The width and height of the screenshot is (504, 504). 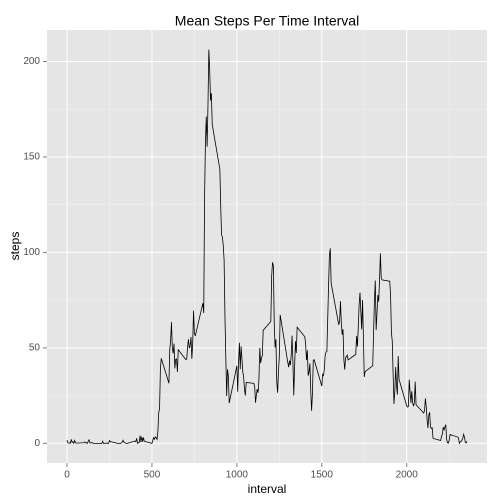 I want to click on x-tick-label: 500, so click(x=152, y=475).